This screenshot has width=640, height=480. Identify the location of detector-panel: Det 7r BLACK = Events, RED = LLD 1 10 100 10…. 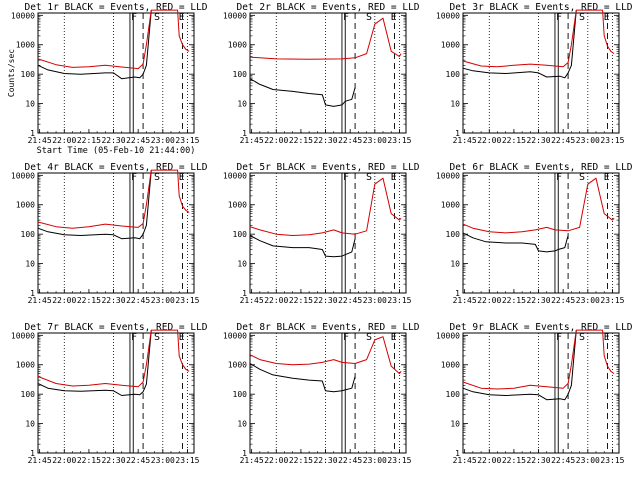
(109, 393).